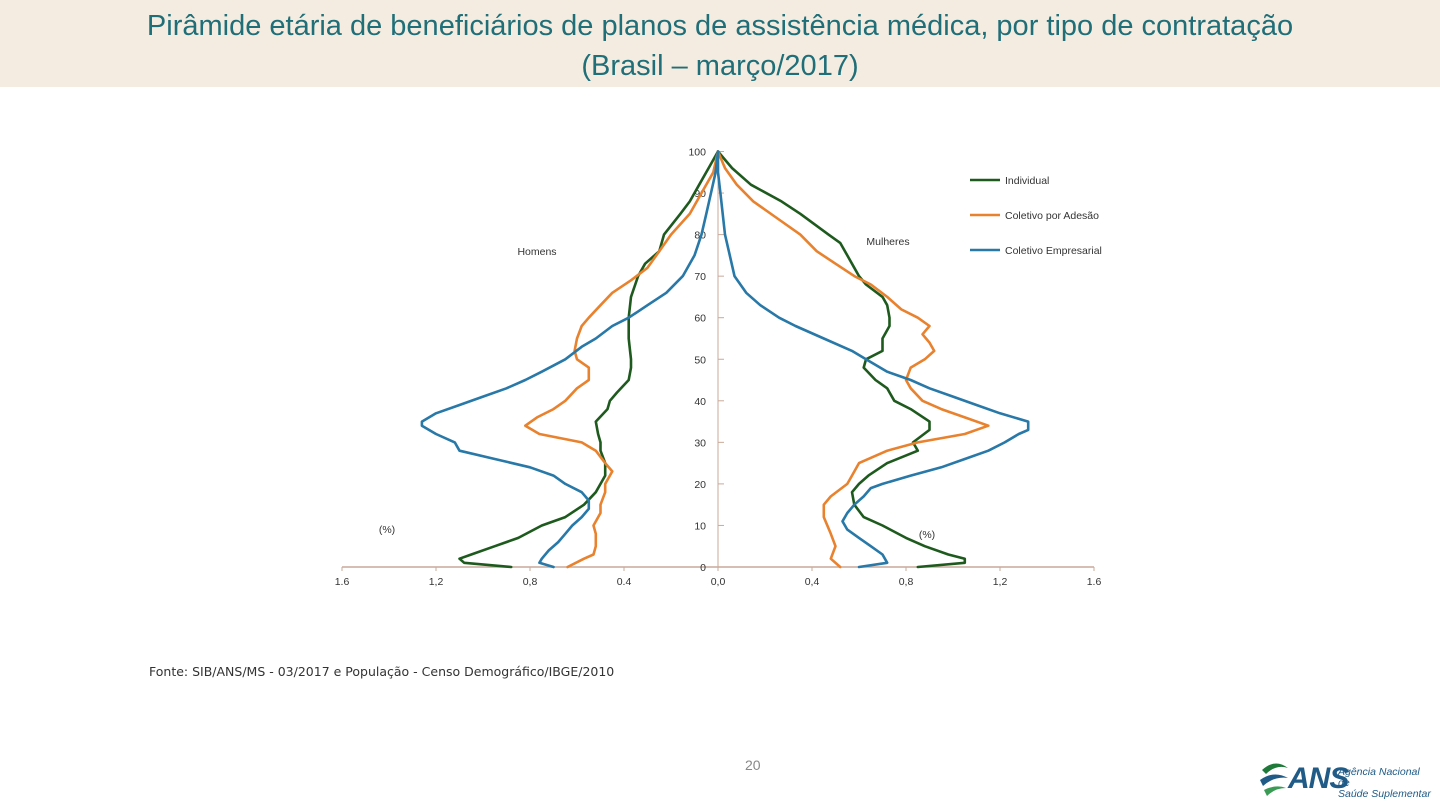  I want to click on series-line-individual-women, so click(841, 359).